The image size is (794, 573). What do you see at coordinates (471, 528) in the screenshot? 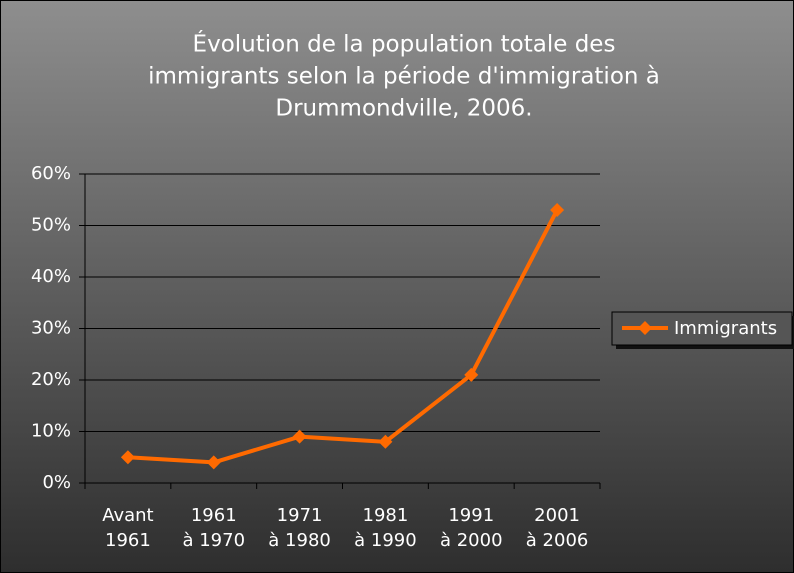
I see `x-tick-label: 1991 à 2000` at bounding box center [471, 528].